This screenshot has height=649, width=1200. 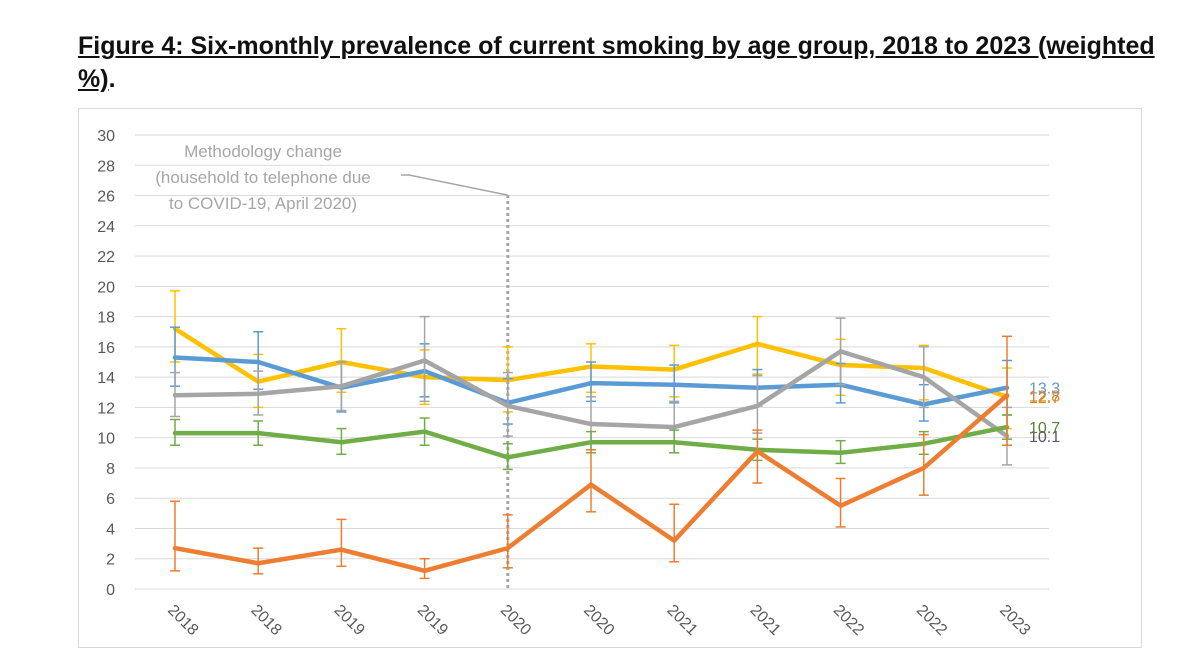 What do you see at coordinates (1044, 428) in the screenshot?
I see `end-value-label: 10.7` at bounding box center [1044, 428].